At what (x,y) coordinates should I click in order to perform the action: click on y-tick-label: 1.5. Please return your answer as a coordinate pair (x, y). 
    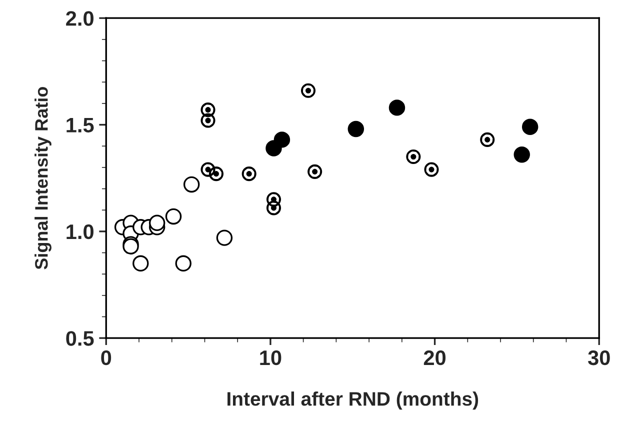
    Looking at the image, I should click on (80, 125).